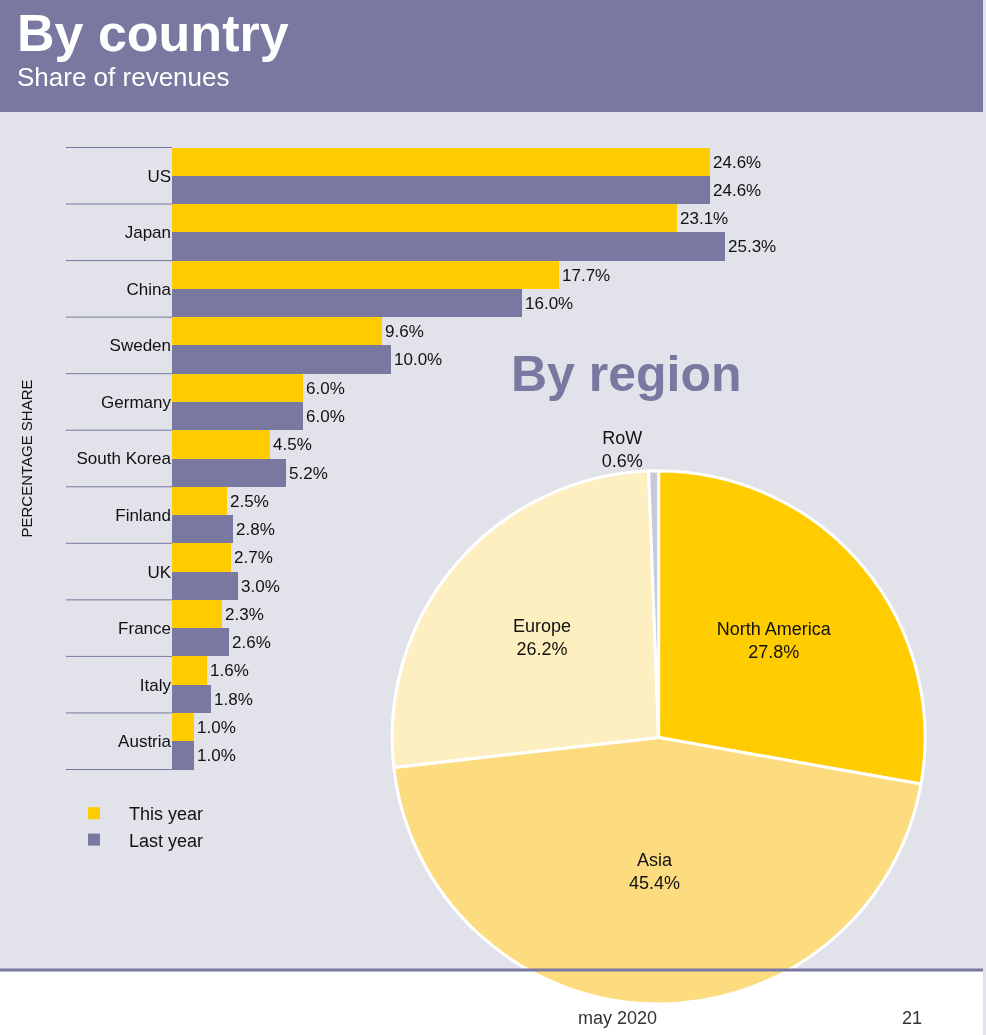 This screenshot has width=986, height=1035. I want to click on y-tick-label: South Korea, so click(124, 459).